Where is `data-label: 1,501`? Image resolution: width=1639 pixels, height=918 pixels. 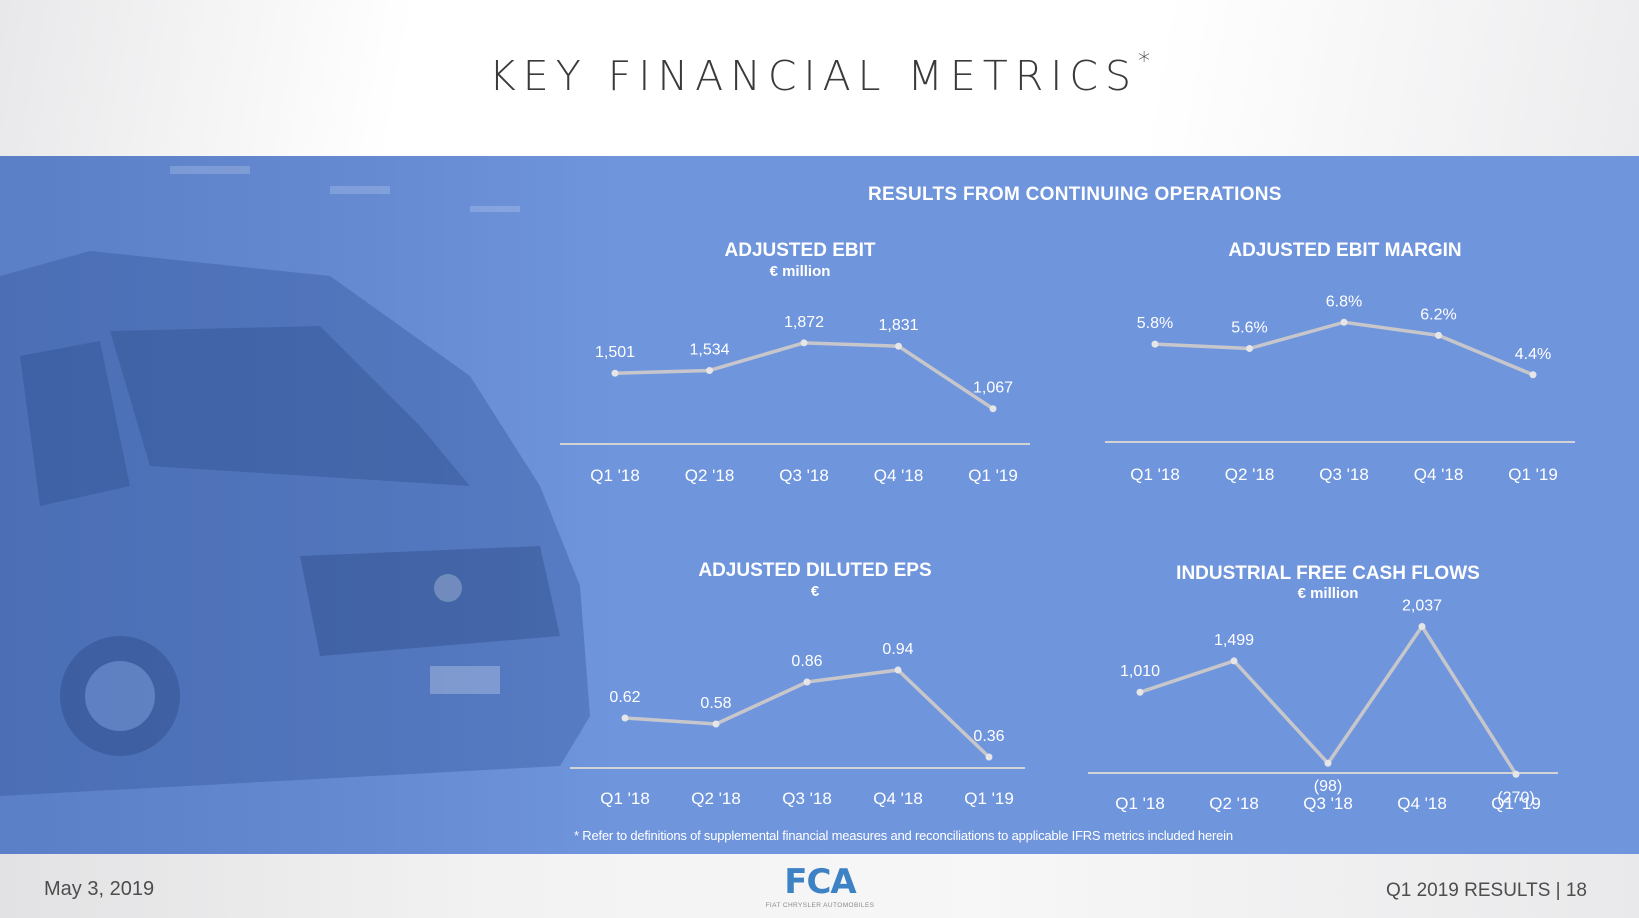 data-label: 1,501 is located at coordinates (615, 352).